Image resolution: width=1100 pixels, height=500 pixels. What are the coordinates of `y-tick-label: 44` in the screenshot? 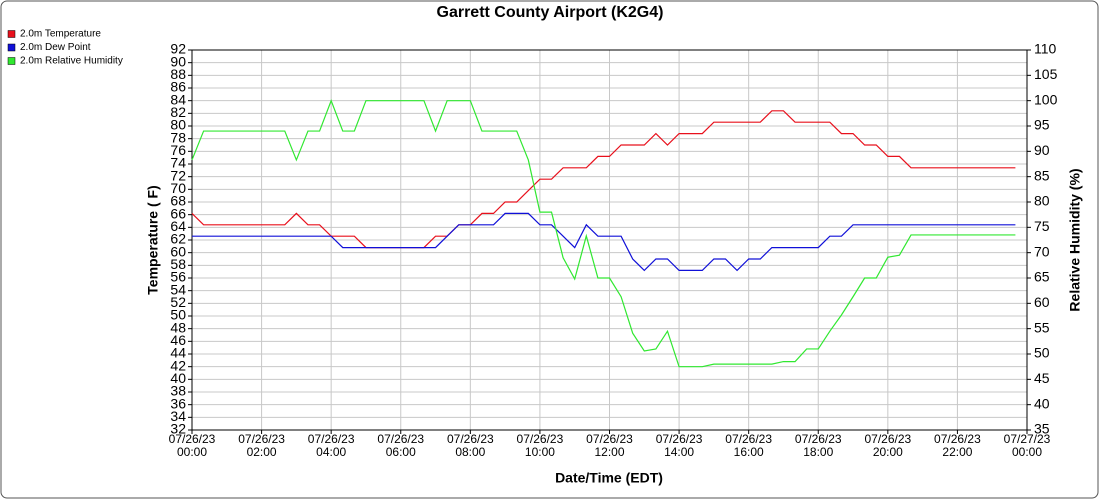 It's located at (178, 353).